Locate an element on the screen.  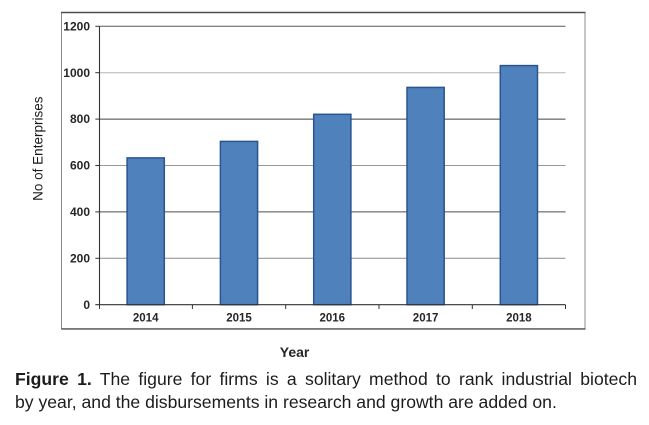
svg-text: 0 is located at coordinates (86, 305).